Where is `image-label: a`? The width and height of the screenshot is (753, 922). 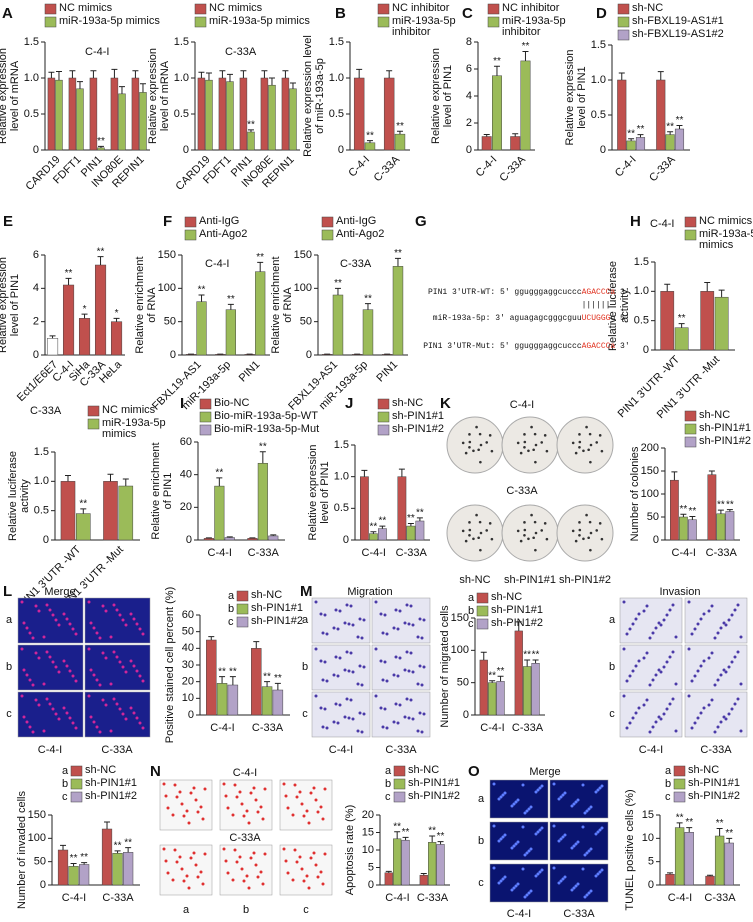 image-label: a is located at coordinates (305, 620).